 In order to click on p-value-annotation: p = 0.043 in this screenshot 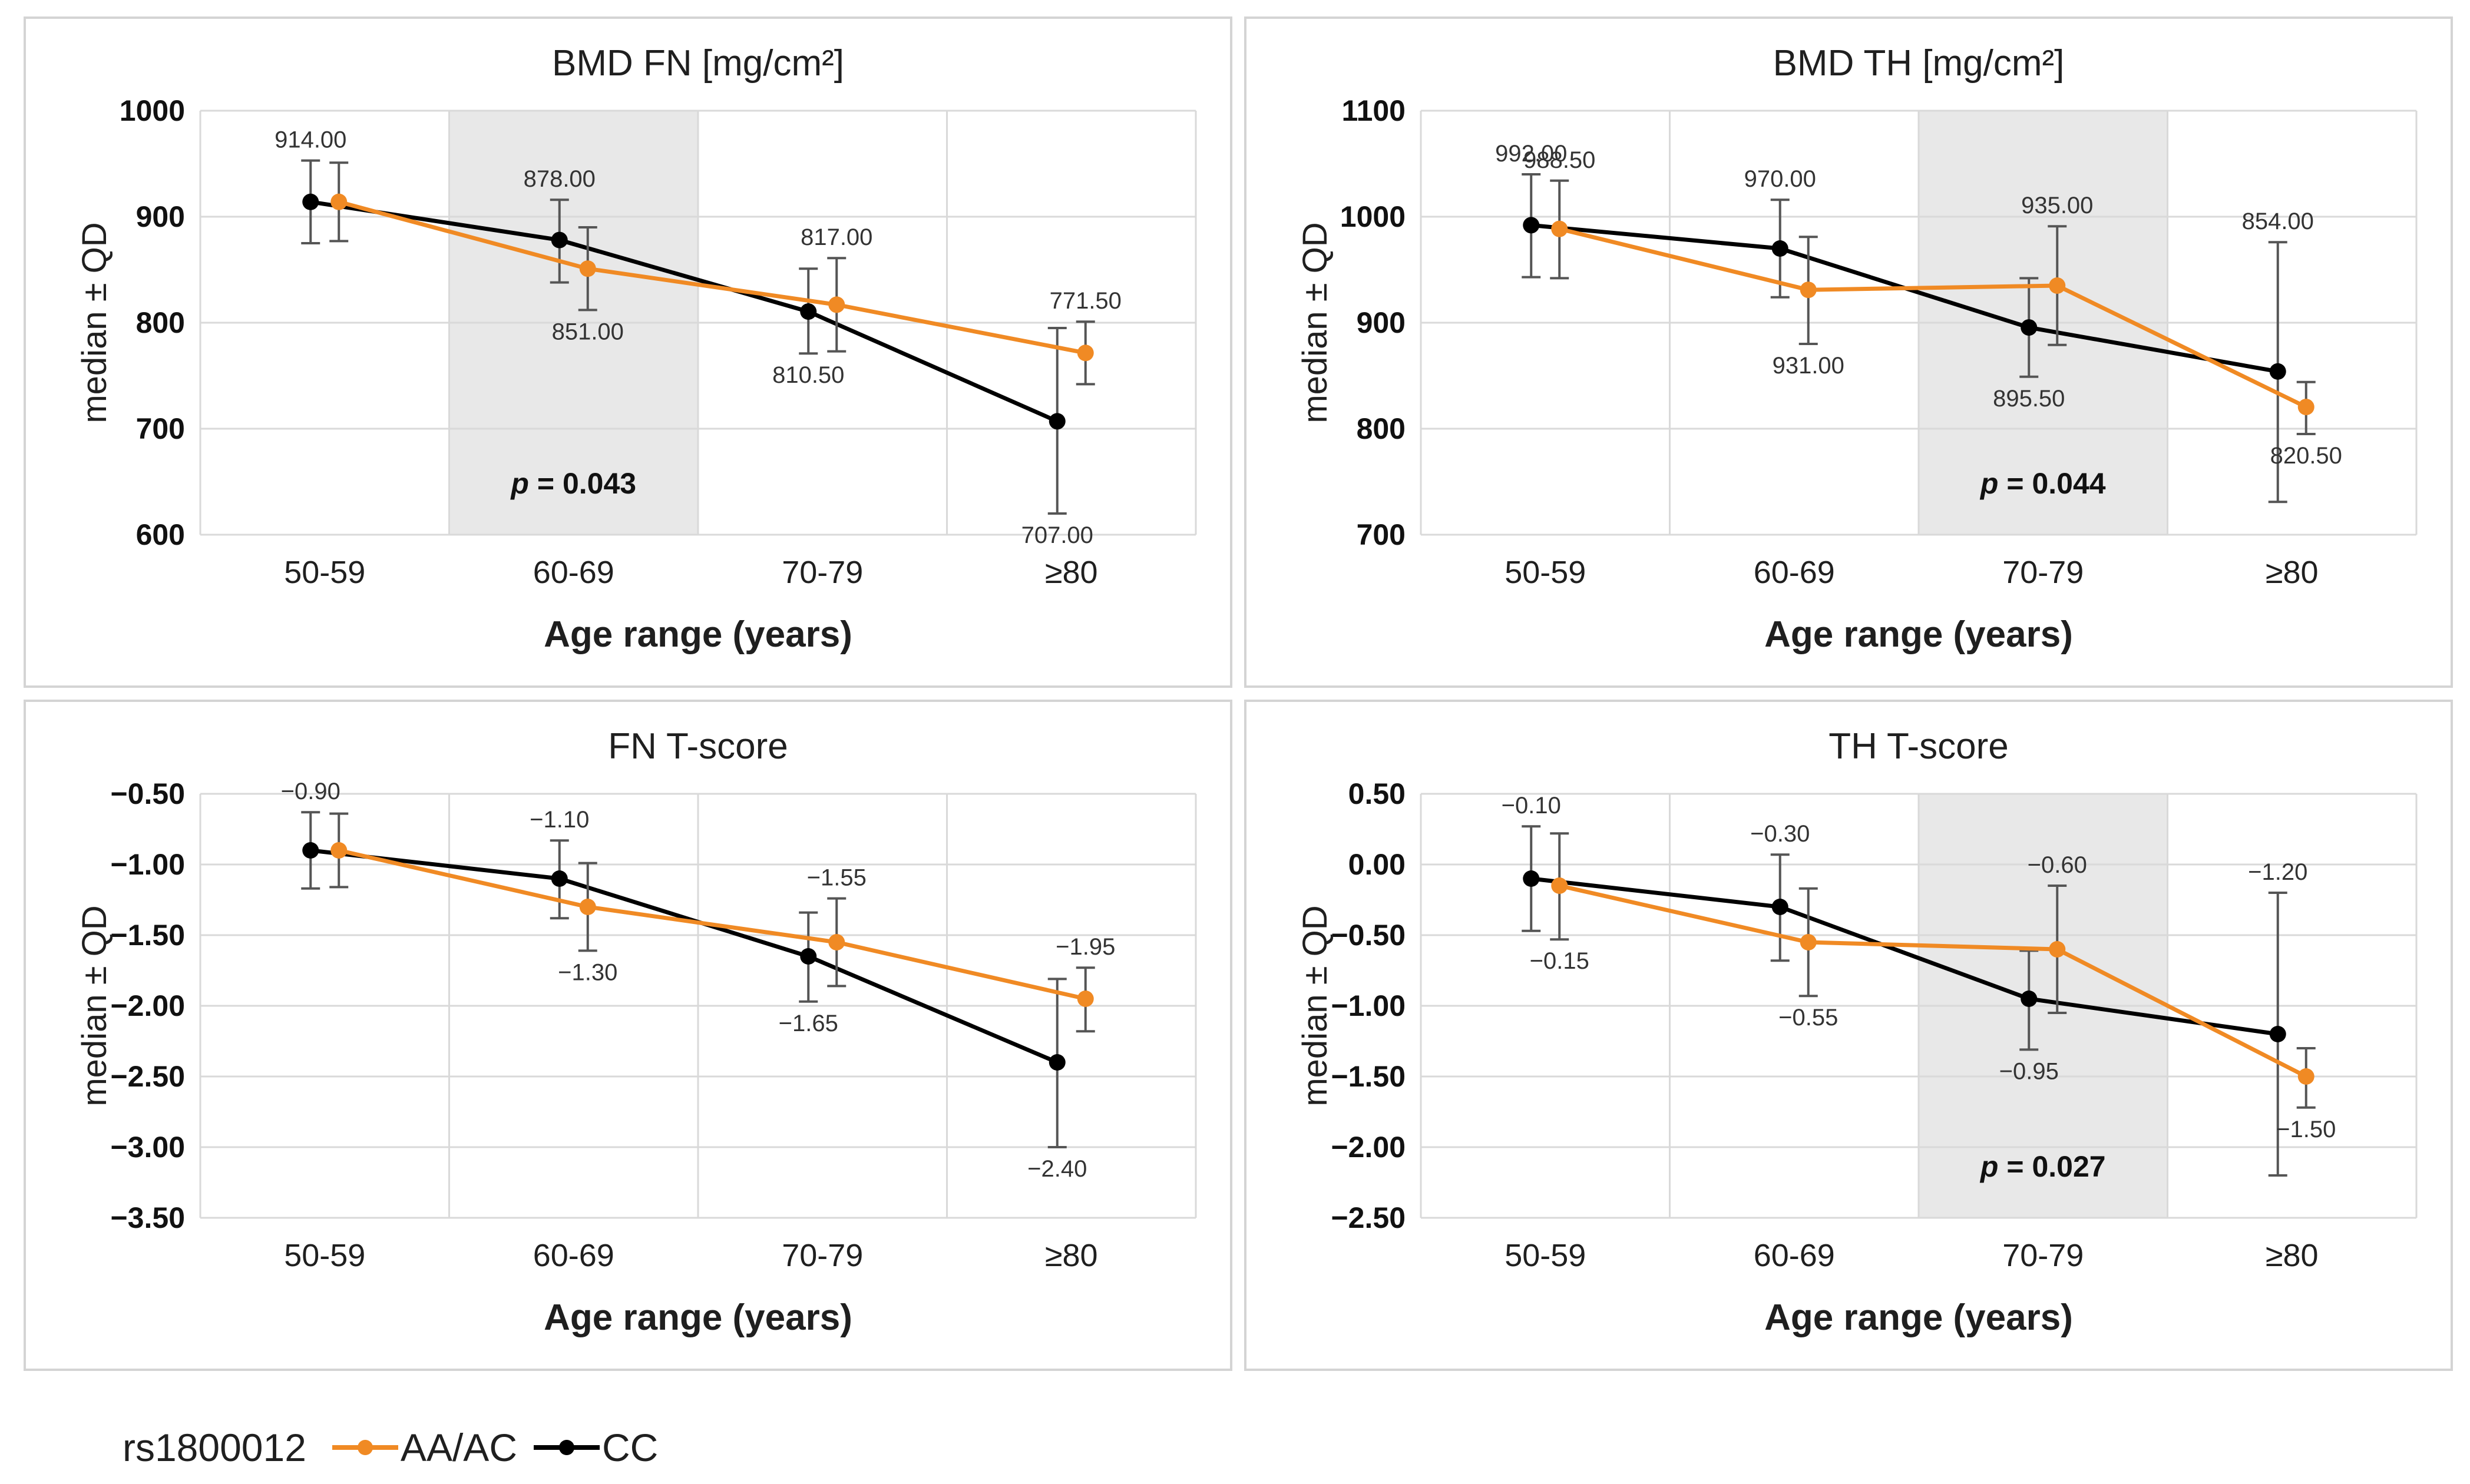, I will do `click(573, 483)`.